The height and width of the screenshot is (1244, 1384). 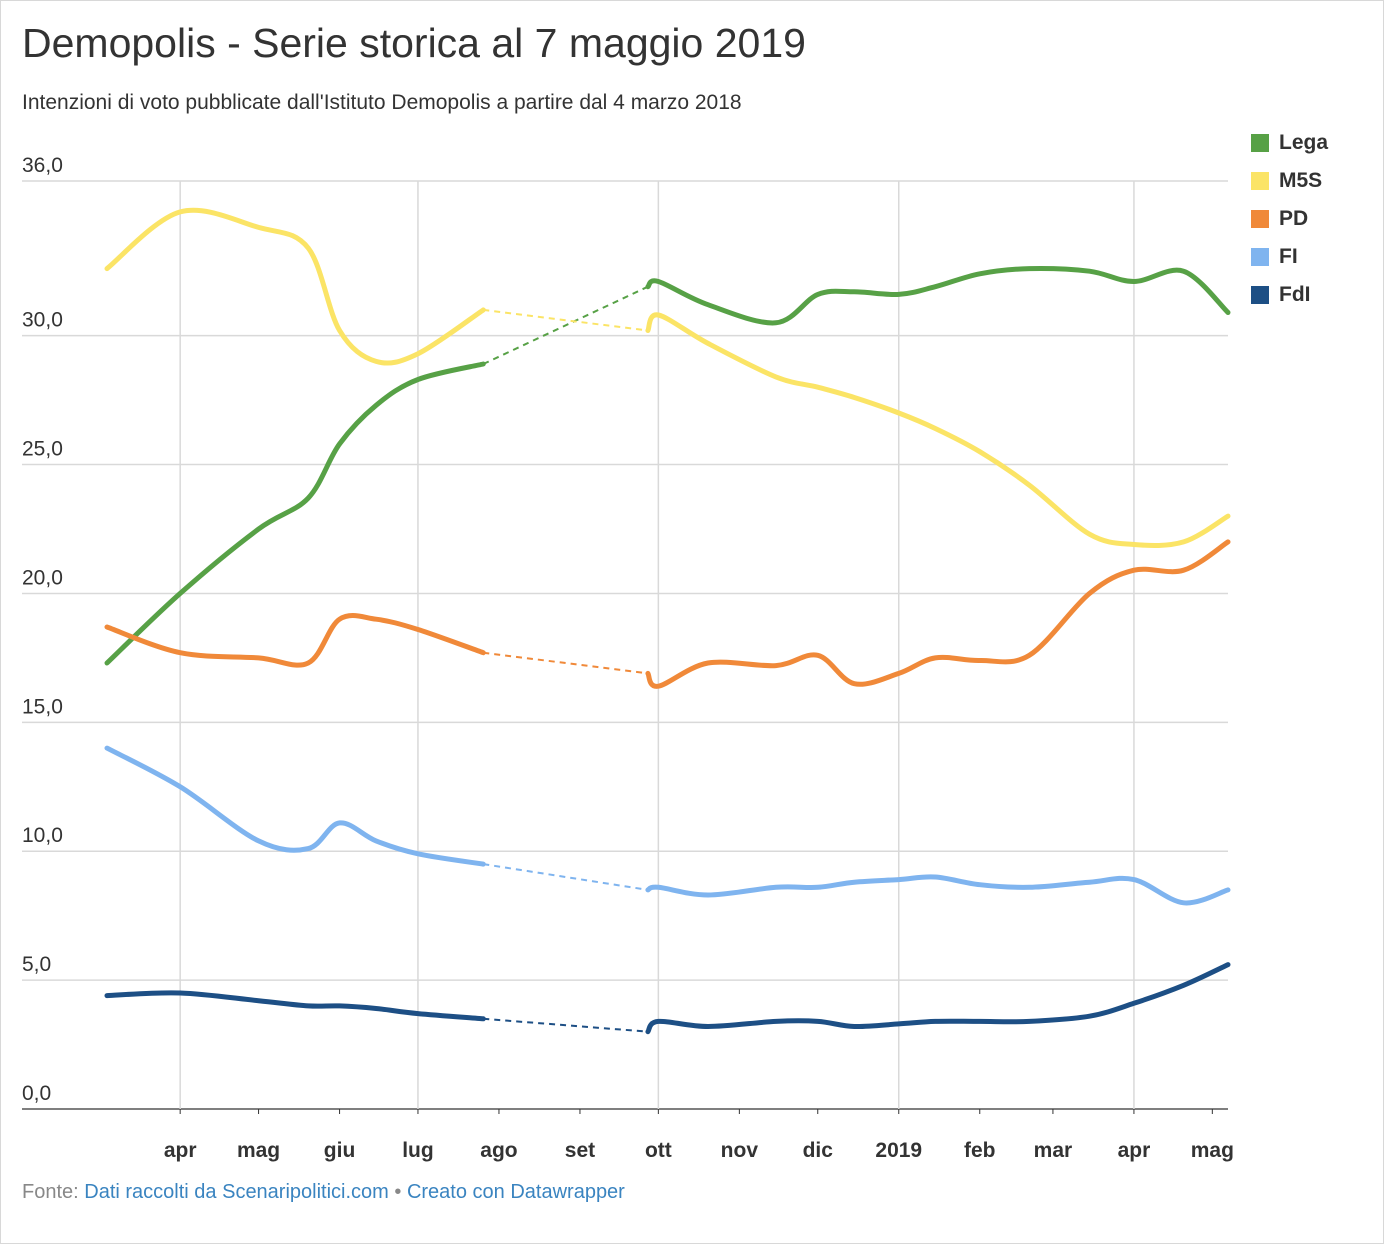 What do you see at coordinates (1053, 1150) in the screenshot?
I see `x-tick-label: mar` at bounding box center [1053, 1150].